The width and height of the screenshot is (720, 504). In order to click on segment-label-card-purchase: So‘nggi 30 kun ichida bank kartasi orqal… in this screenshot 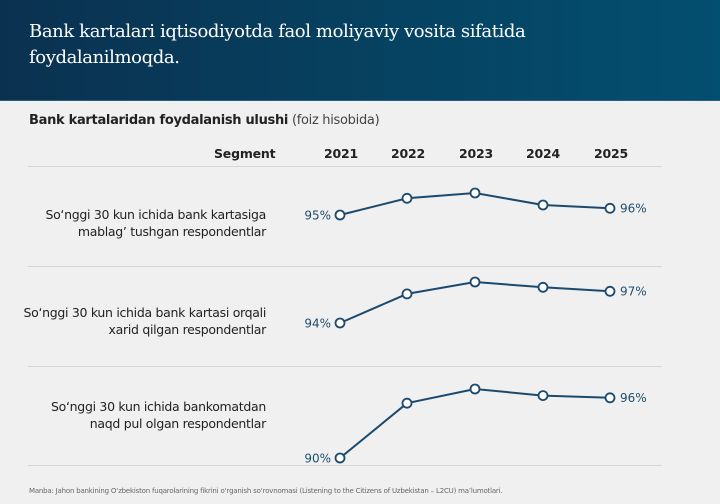, I will do `click(136, 321)`.